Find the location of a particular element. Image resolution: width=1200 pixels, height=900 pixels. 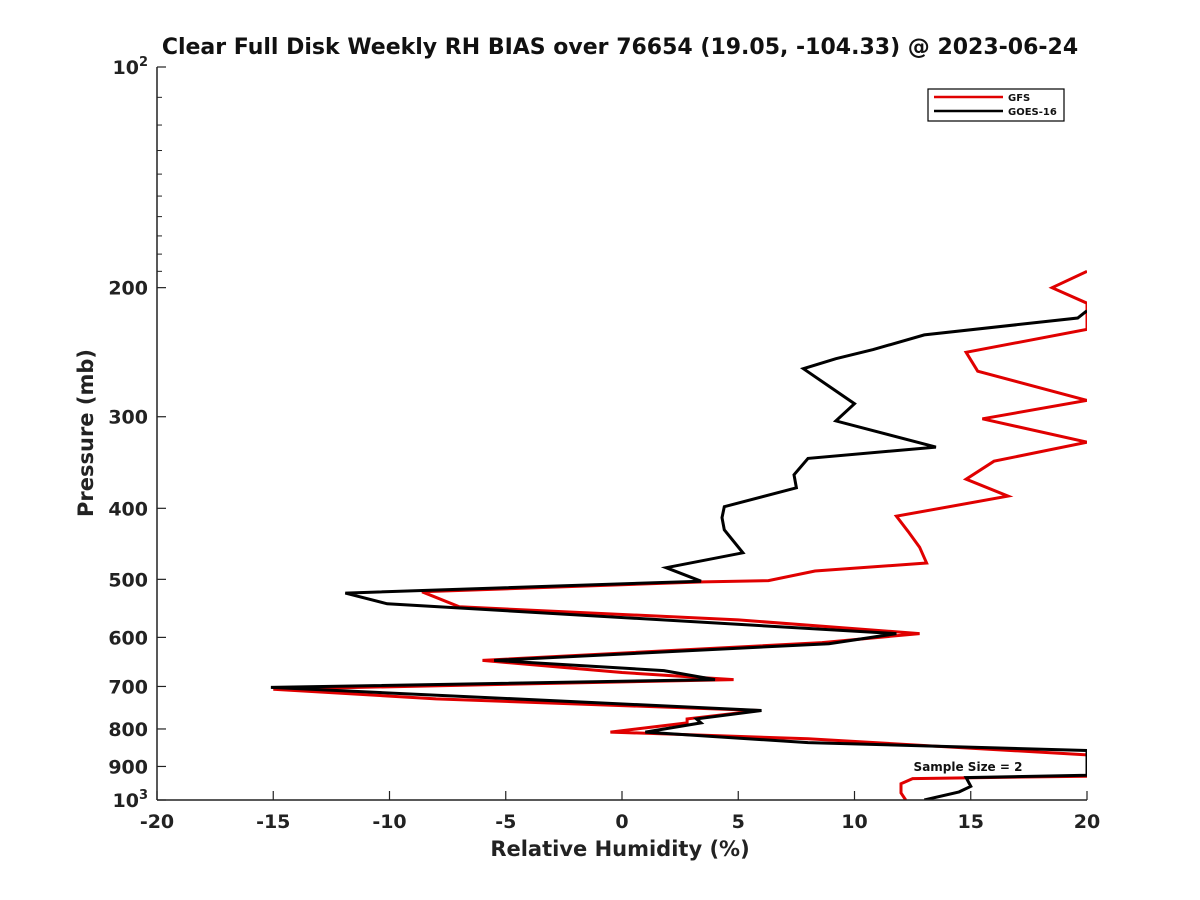

y-tick-label: 700 is located at coordinates (128, 687).